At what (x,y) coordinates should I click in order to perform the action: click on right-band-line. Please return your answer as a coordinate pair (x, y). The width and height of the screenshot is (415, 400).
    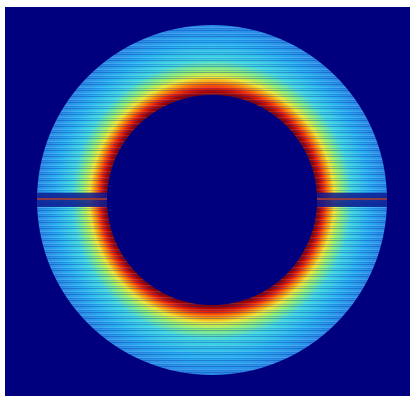
    Looking at the image, I should click on (349, 199).